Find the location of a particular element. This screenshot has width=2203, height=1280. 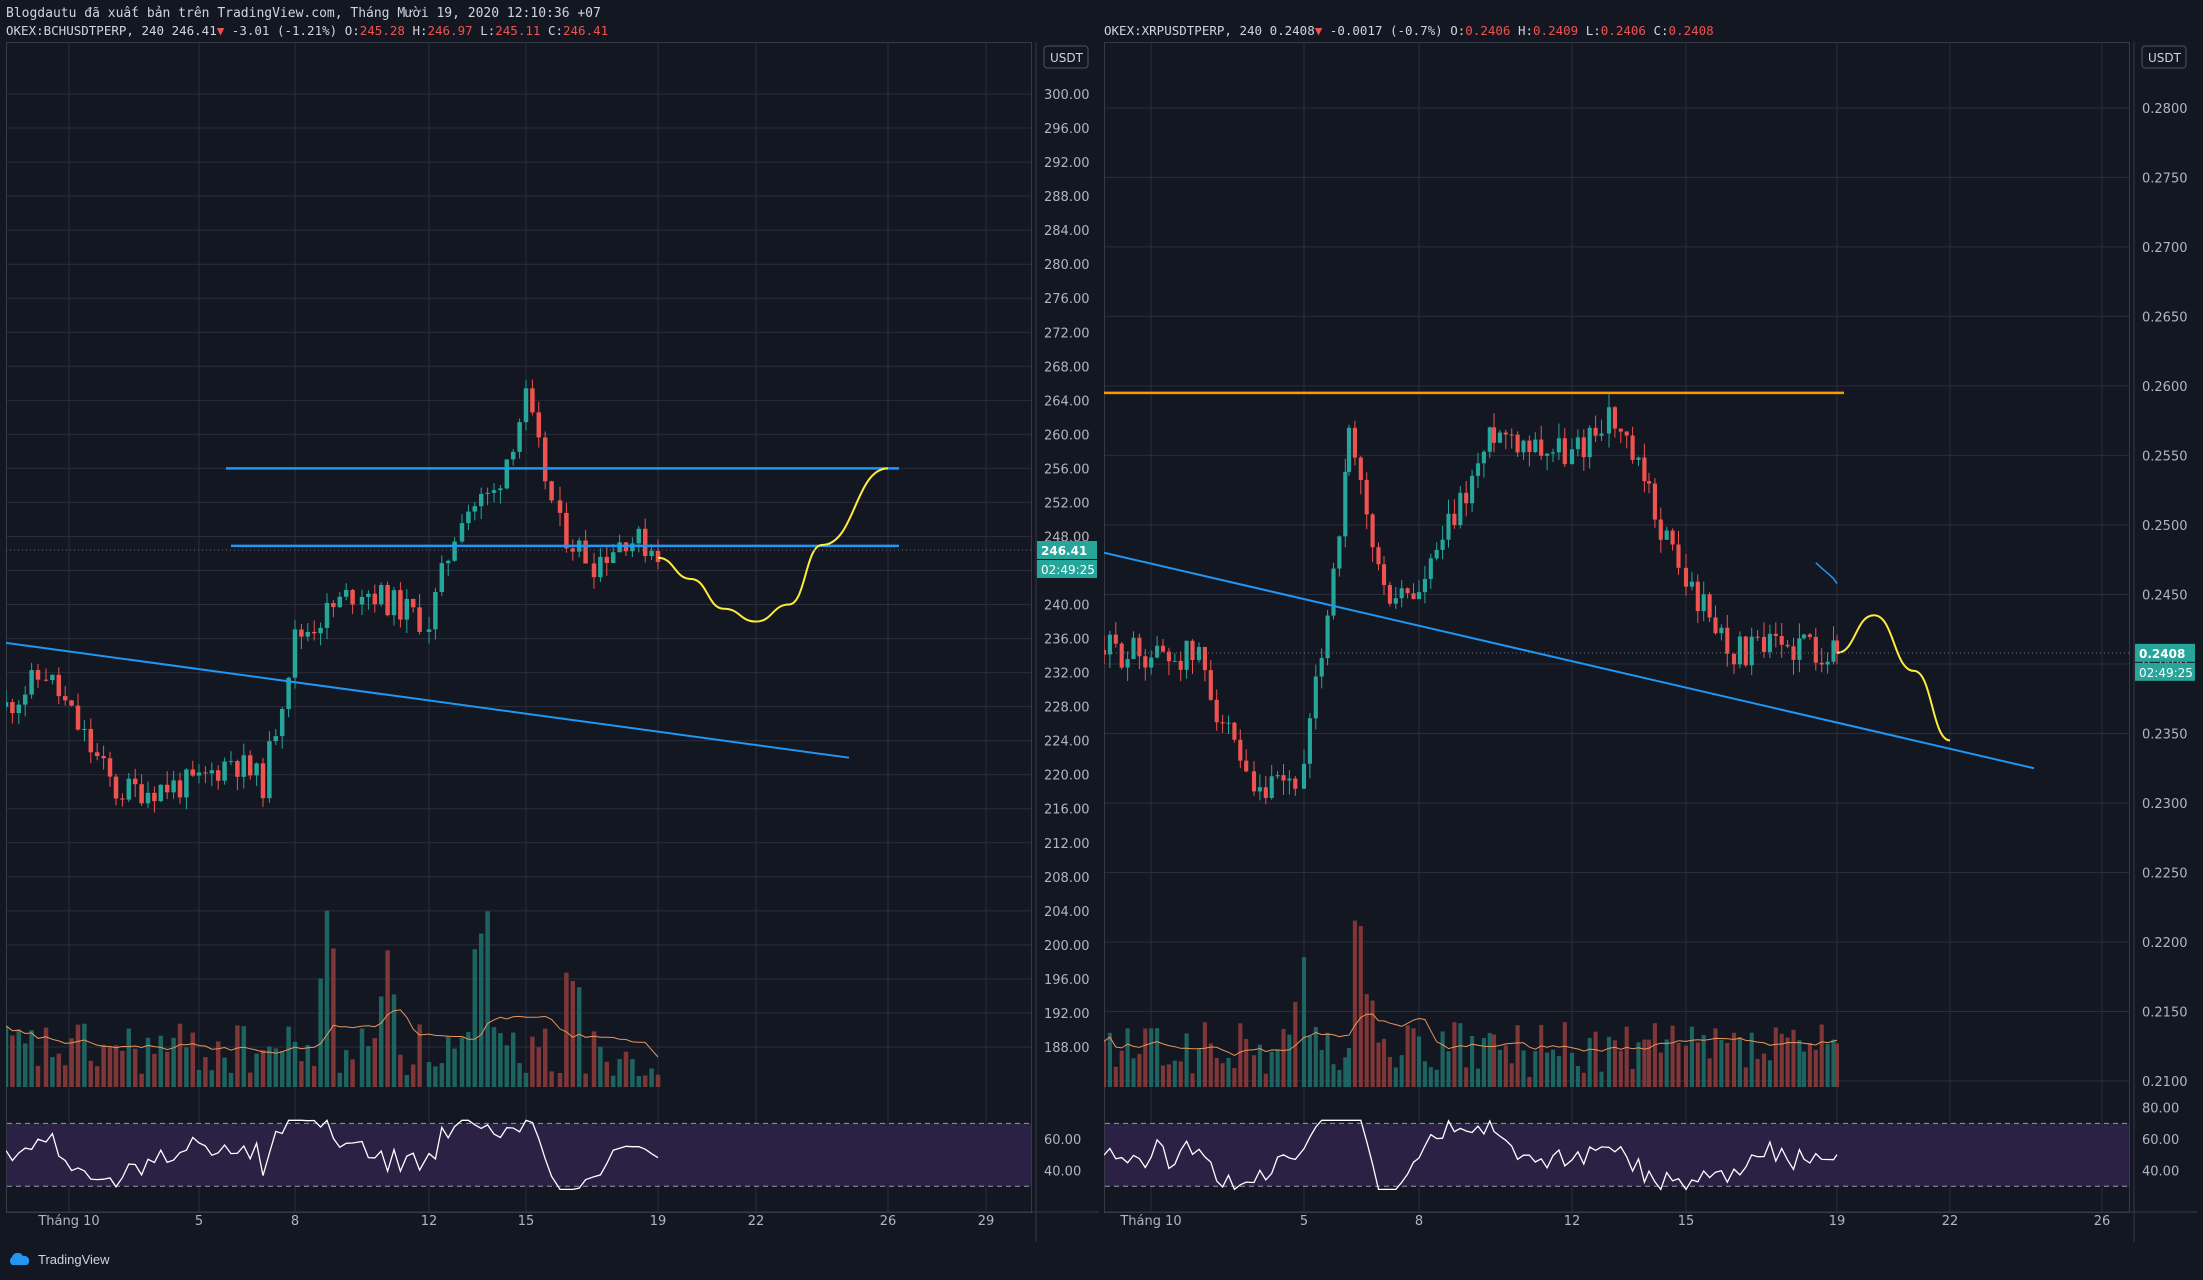

y-tick-label: 0.2500 is located at coordinates (2165, 526).